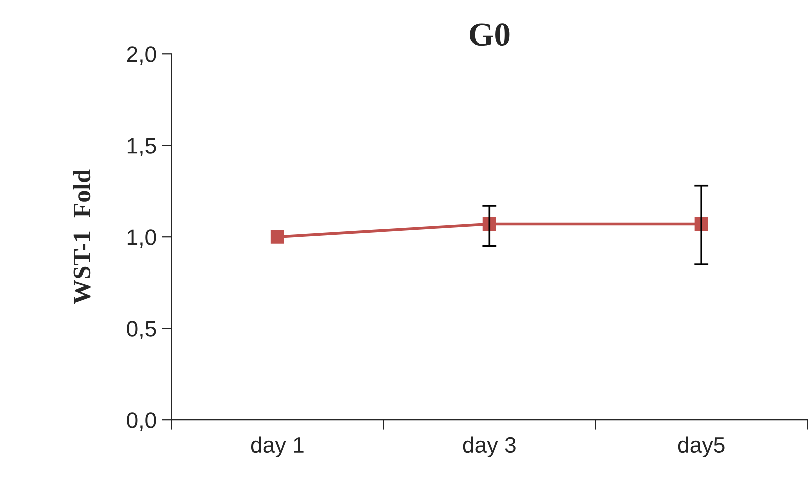  Describe the element at coordinates (141, 56) in the screenshot. I see `y-tick-label: 2,0` at that location.